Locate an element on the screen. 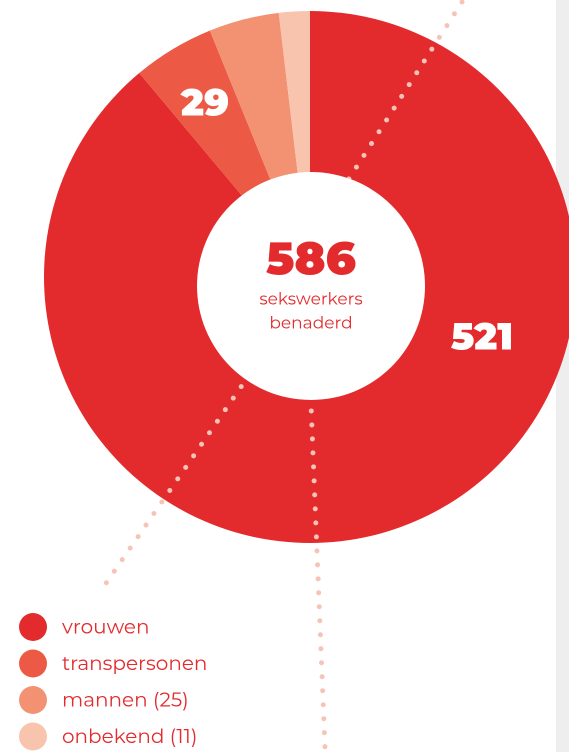 The width and height of the screenshot is (569, 752). center-value: 586 is located at coordinates (311, 258).